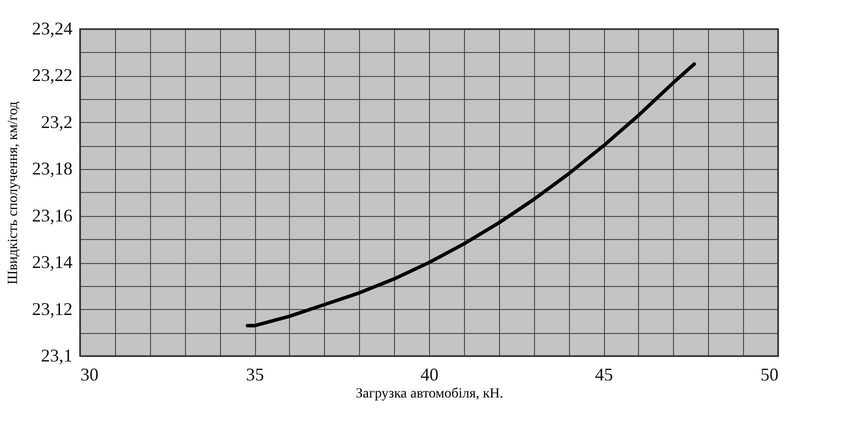 The image size is (845, 421). I want to click on y-tick-label: 23,22, so click(52, 75).